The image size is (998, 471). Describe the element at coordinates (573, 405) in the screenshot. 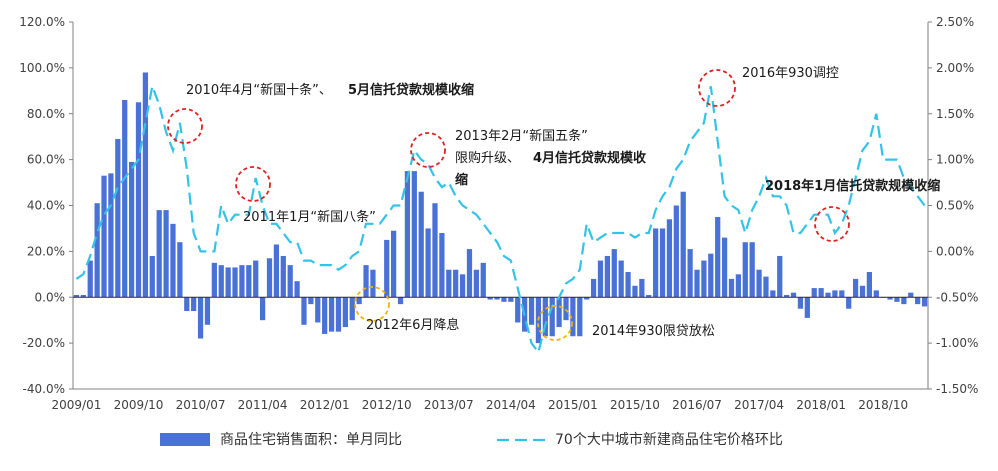

I see `x-tick-label: 2015/01` at that location.